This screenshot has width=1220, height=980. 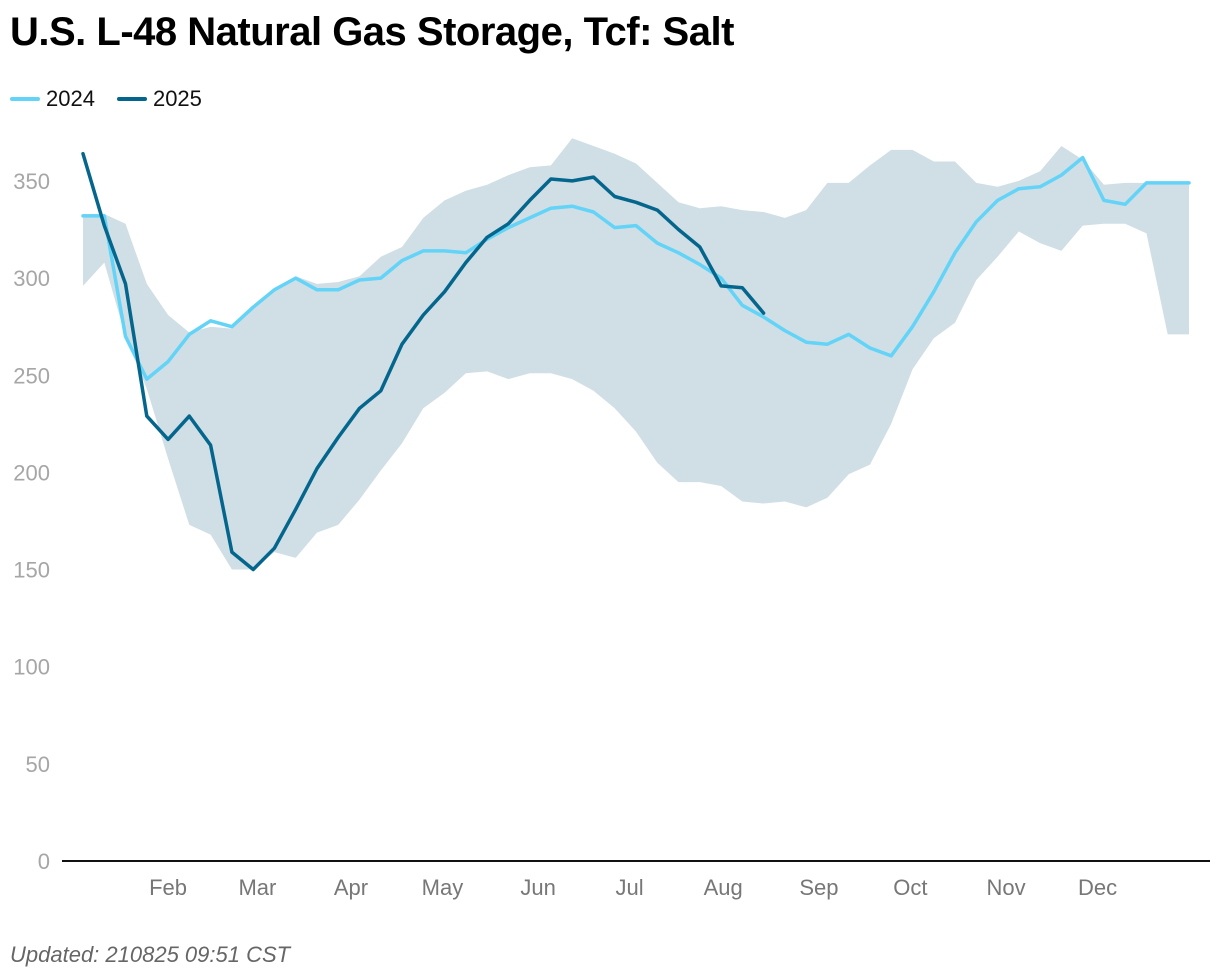 What do you see at coordinates (31, 570) in the screenshot?
I see `y-tick-label: 150` at bounding box center [31, 570].